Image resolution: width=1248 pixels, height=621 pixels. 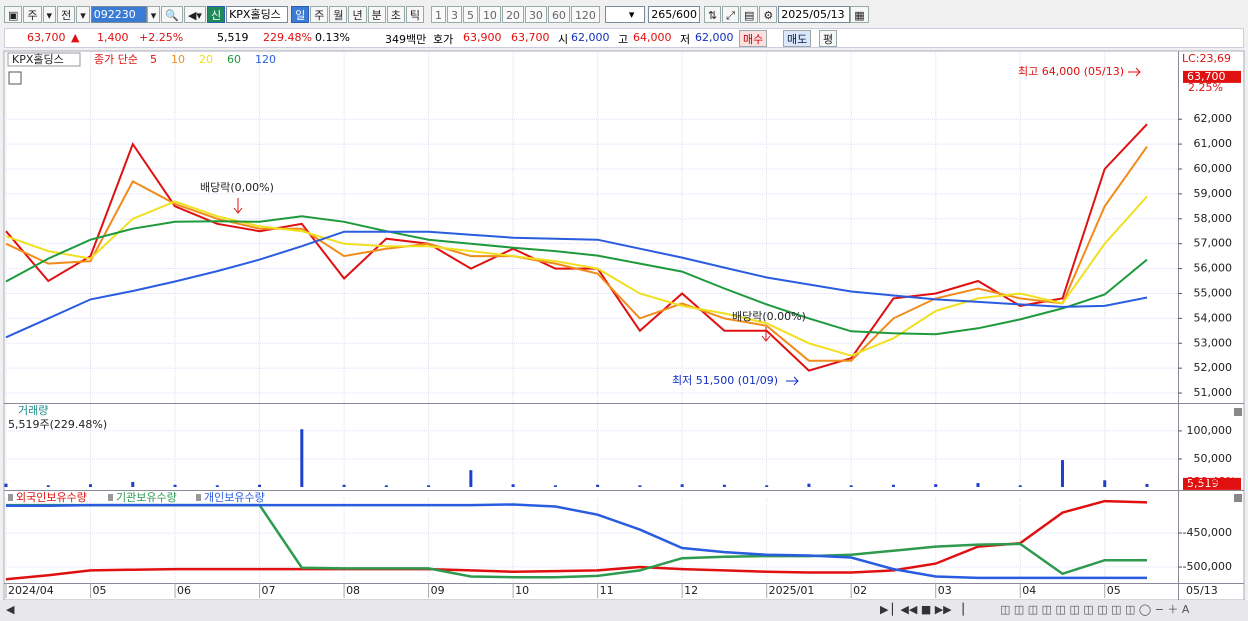 What do you see at coordinates (768, 14) in the screenshot?
I see `settings-button: ⚙` at bounding box center [768, 14].